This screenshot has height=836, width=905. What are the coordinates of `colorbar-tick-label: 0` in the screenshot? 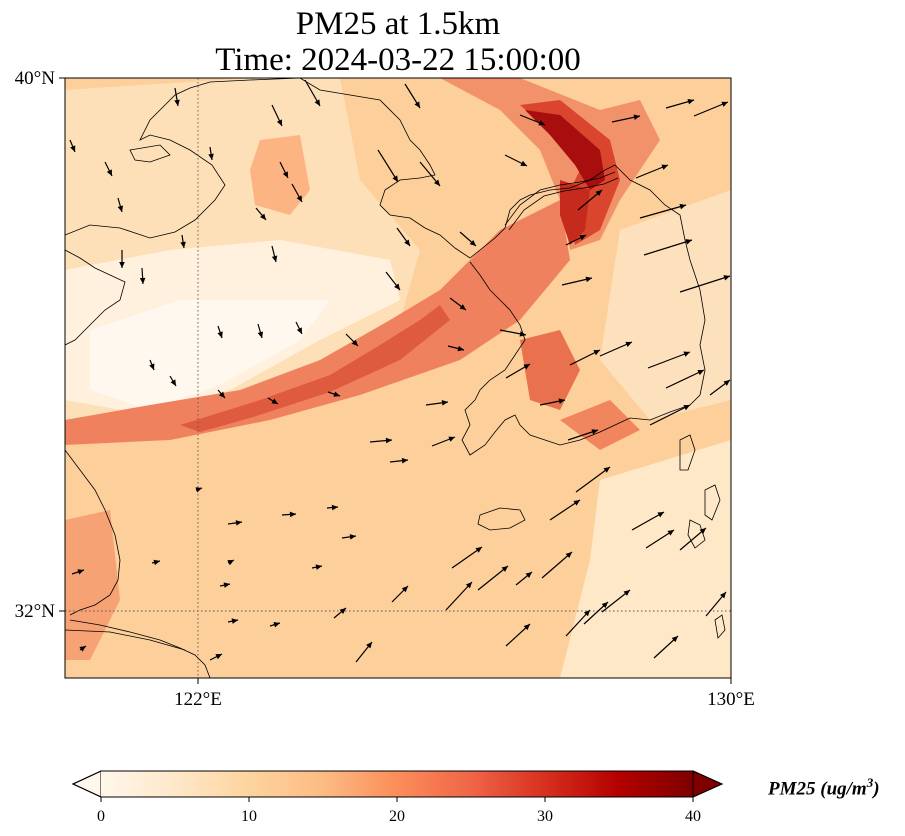 It's located at (101, 816).